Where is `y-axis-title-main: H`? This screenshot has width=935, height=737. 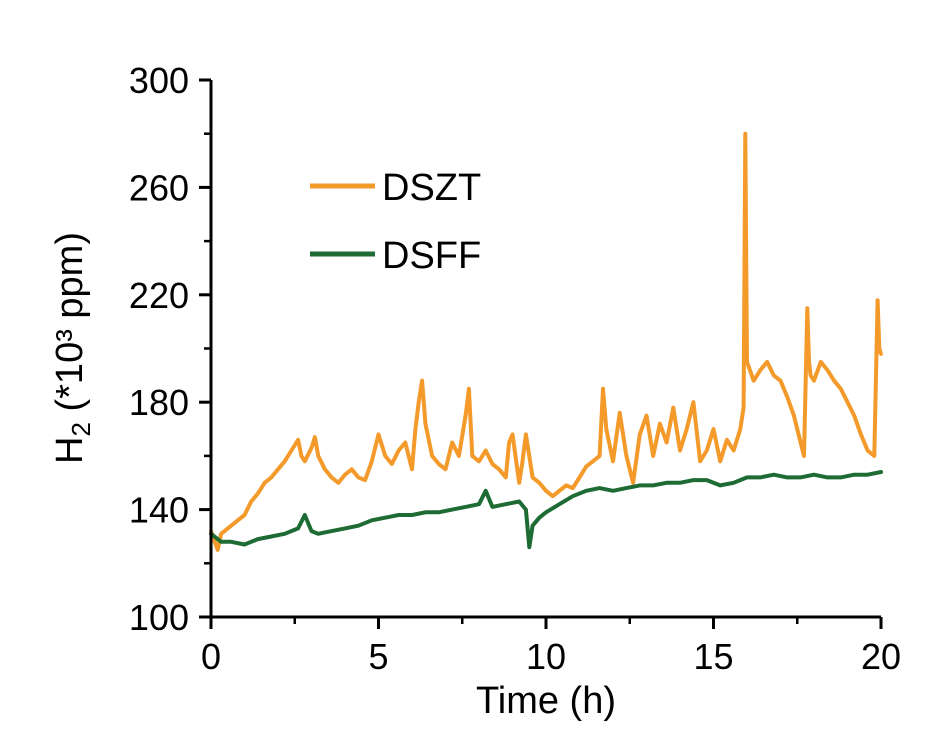 y-axis-title-main: H is located at coordinates (70, 450).